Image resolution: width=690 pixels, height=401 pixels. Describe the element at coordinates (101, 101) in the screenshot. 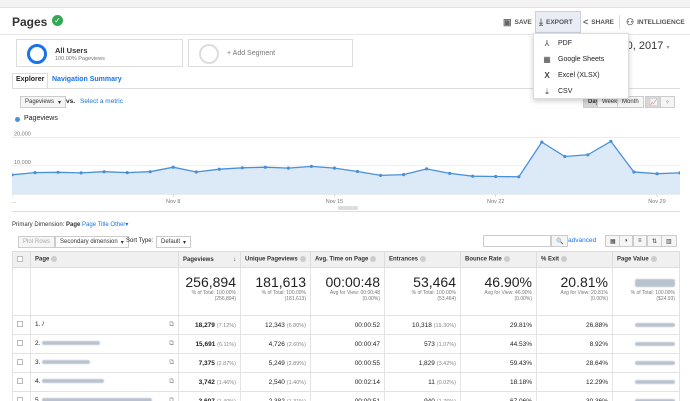

I see `select-metric-link: Select a metric` at that location.